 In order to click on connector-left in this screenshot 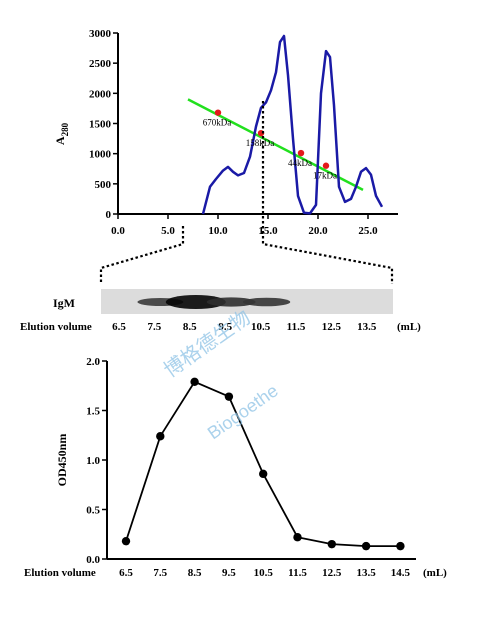, I will do `click(142, 255)`.